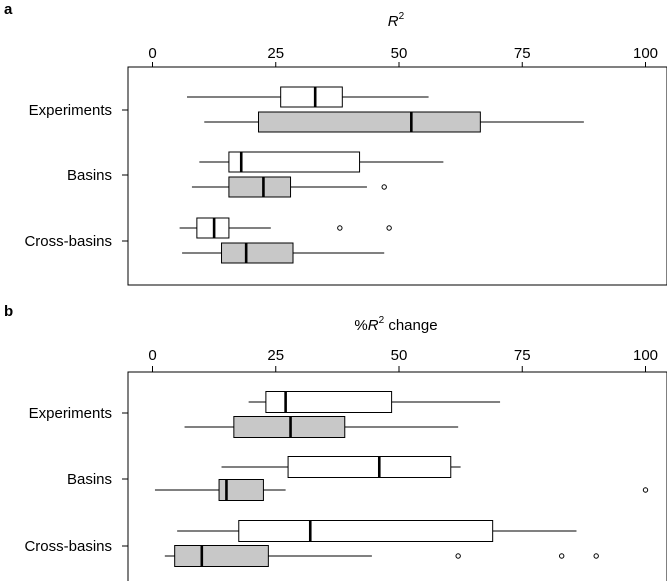 This screenshot has width=667, height=581. Describe the element at coordinates (410, 325) in the screenshot. I see `panel-b-title-suffix: change` at that location.